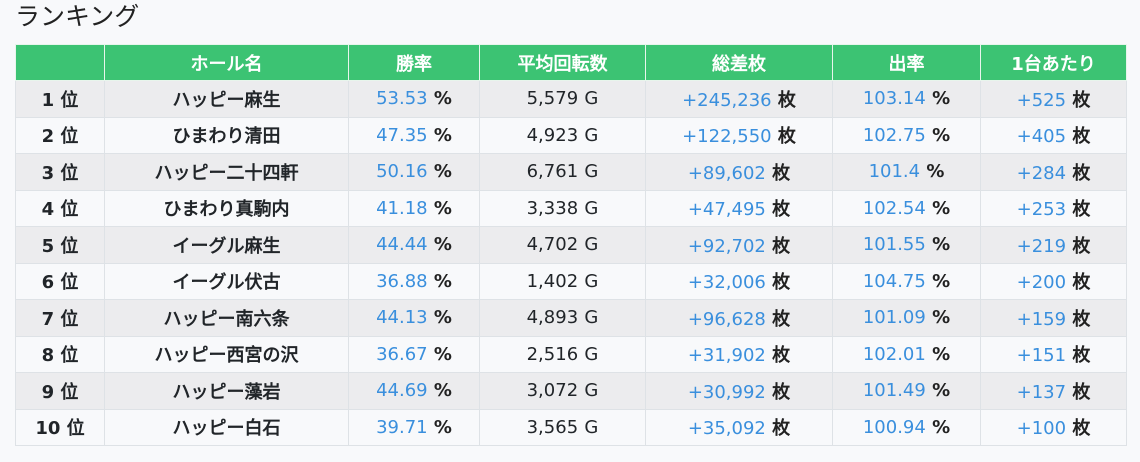 This screenshot has width=1140, height=462. I want to click on win-rate-cell: 50.16 %, so click(414, 172).